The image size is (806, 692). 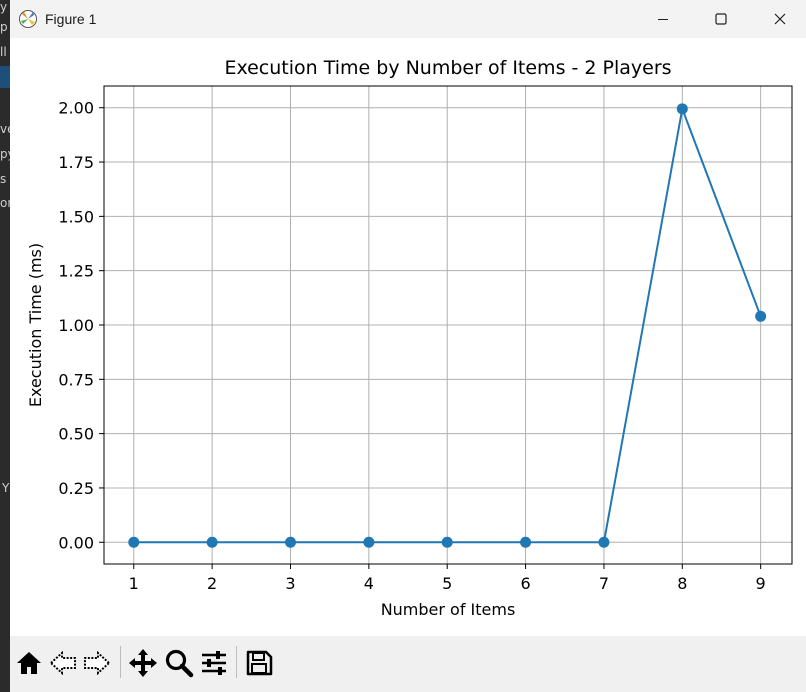 I want to click on x-tick-label: 1, so click(x=134, y=583).